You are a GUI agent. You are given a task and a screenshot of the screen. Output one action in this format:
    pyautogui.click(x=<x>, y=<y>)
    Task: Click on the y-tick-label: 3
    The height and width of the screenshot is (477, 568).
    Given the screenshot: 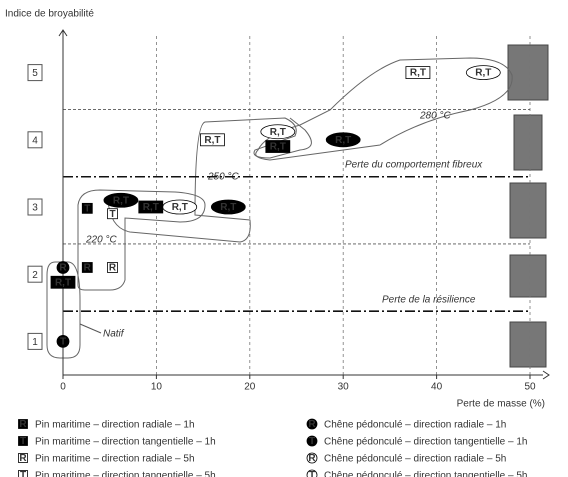 What is the action you would take?
    pyautogui.click(x=35, y=208)
    